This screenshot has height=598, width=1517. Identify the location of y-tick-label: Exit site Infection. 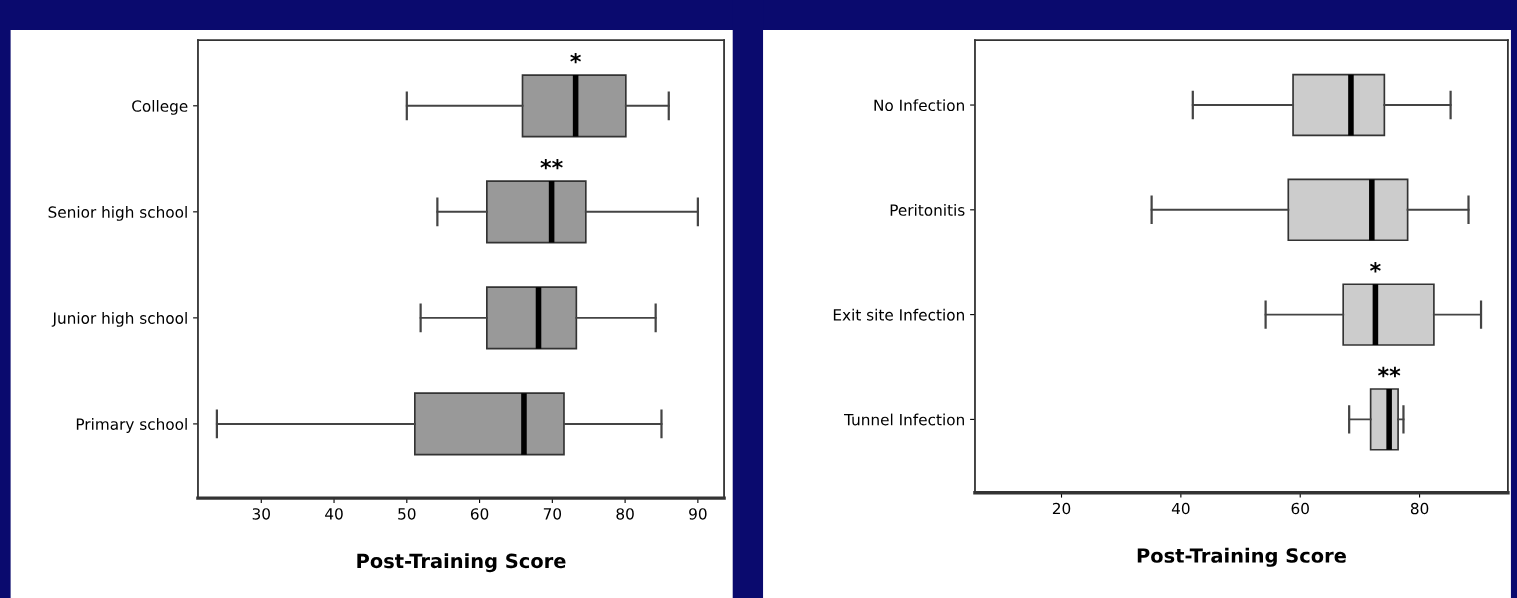
(898, 314).